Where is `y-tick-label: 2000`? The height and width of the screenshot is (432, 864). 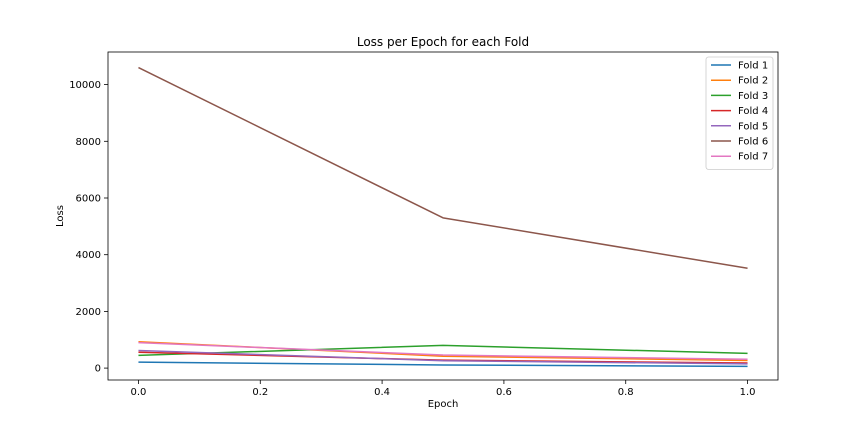
y-tick-label: 2000 is located at coordinates (88, 312).